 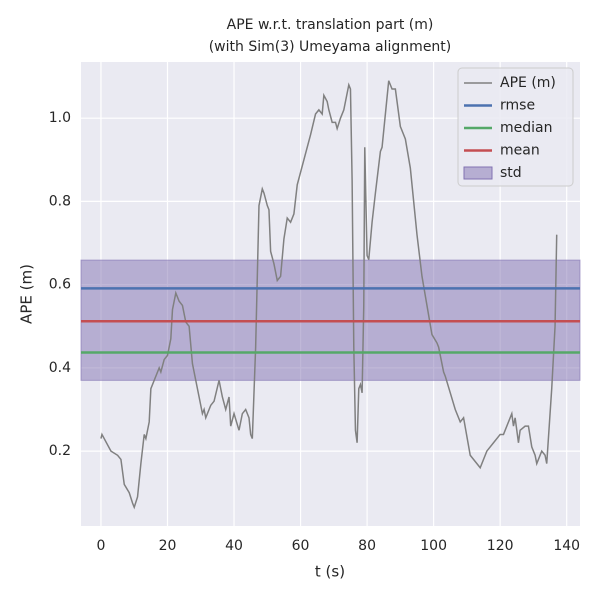 I want to click on x-tick-label: 0, so click(x=100, y=546).